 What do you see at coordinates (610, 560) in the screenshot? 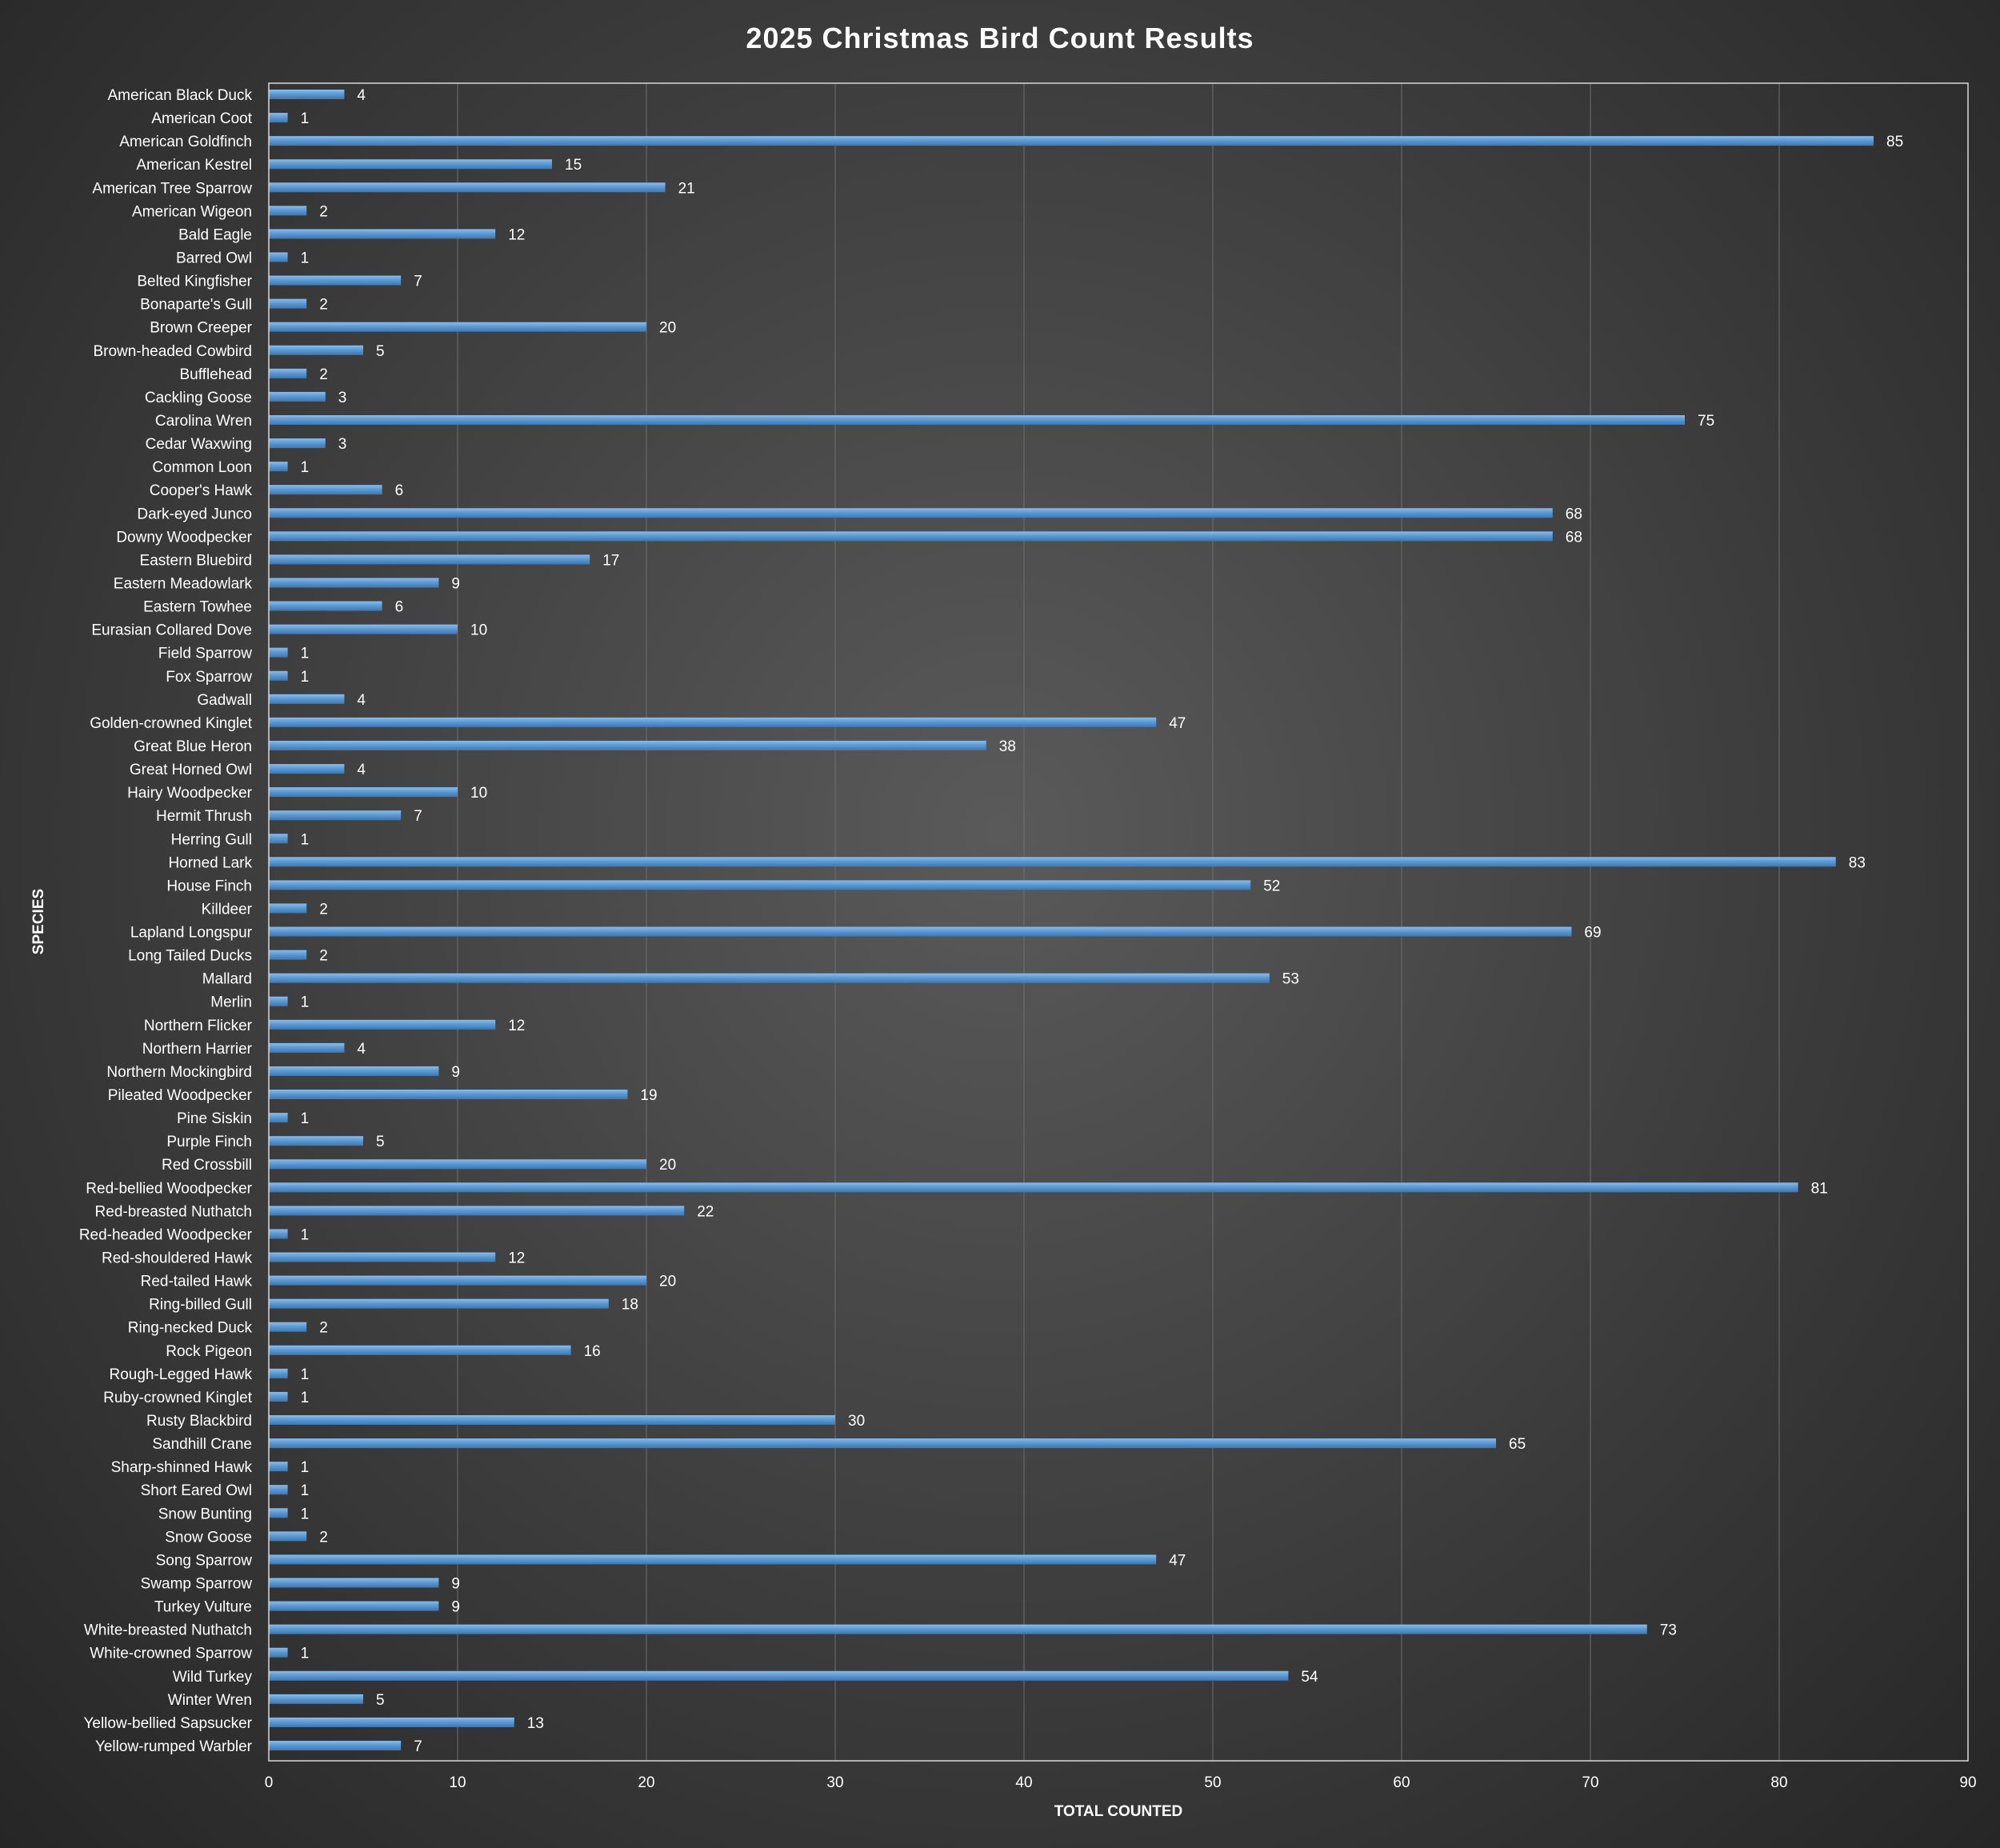
I see `data-label: 17` at bounding box center [610, 560].